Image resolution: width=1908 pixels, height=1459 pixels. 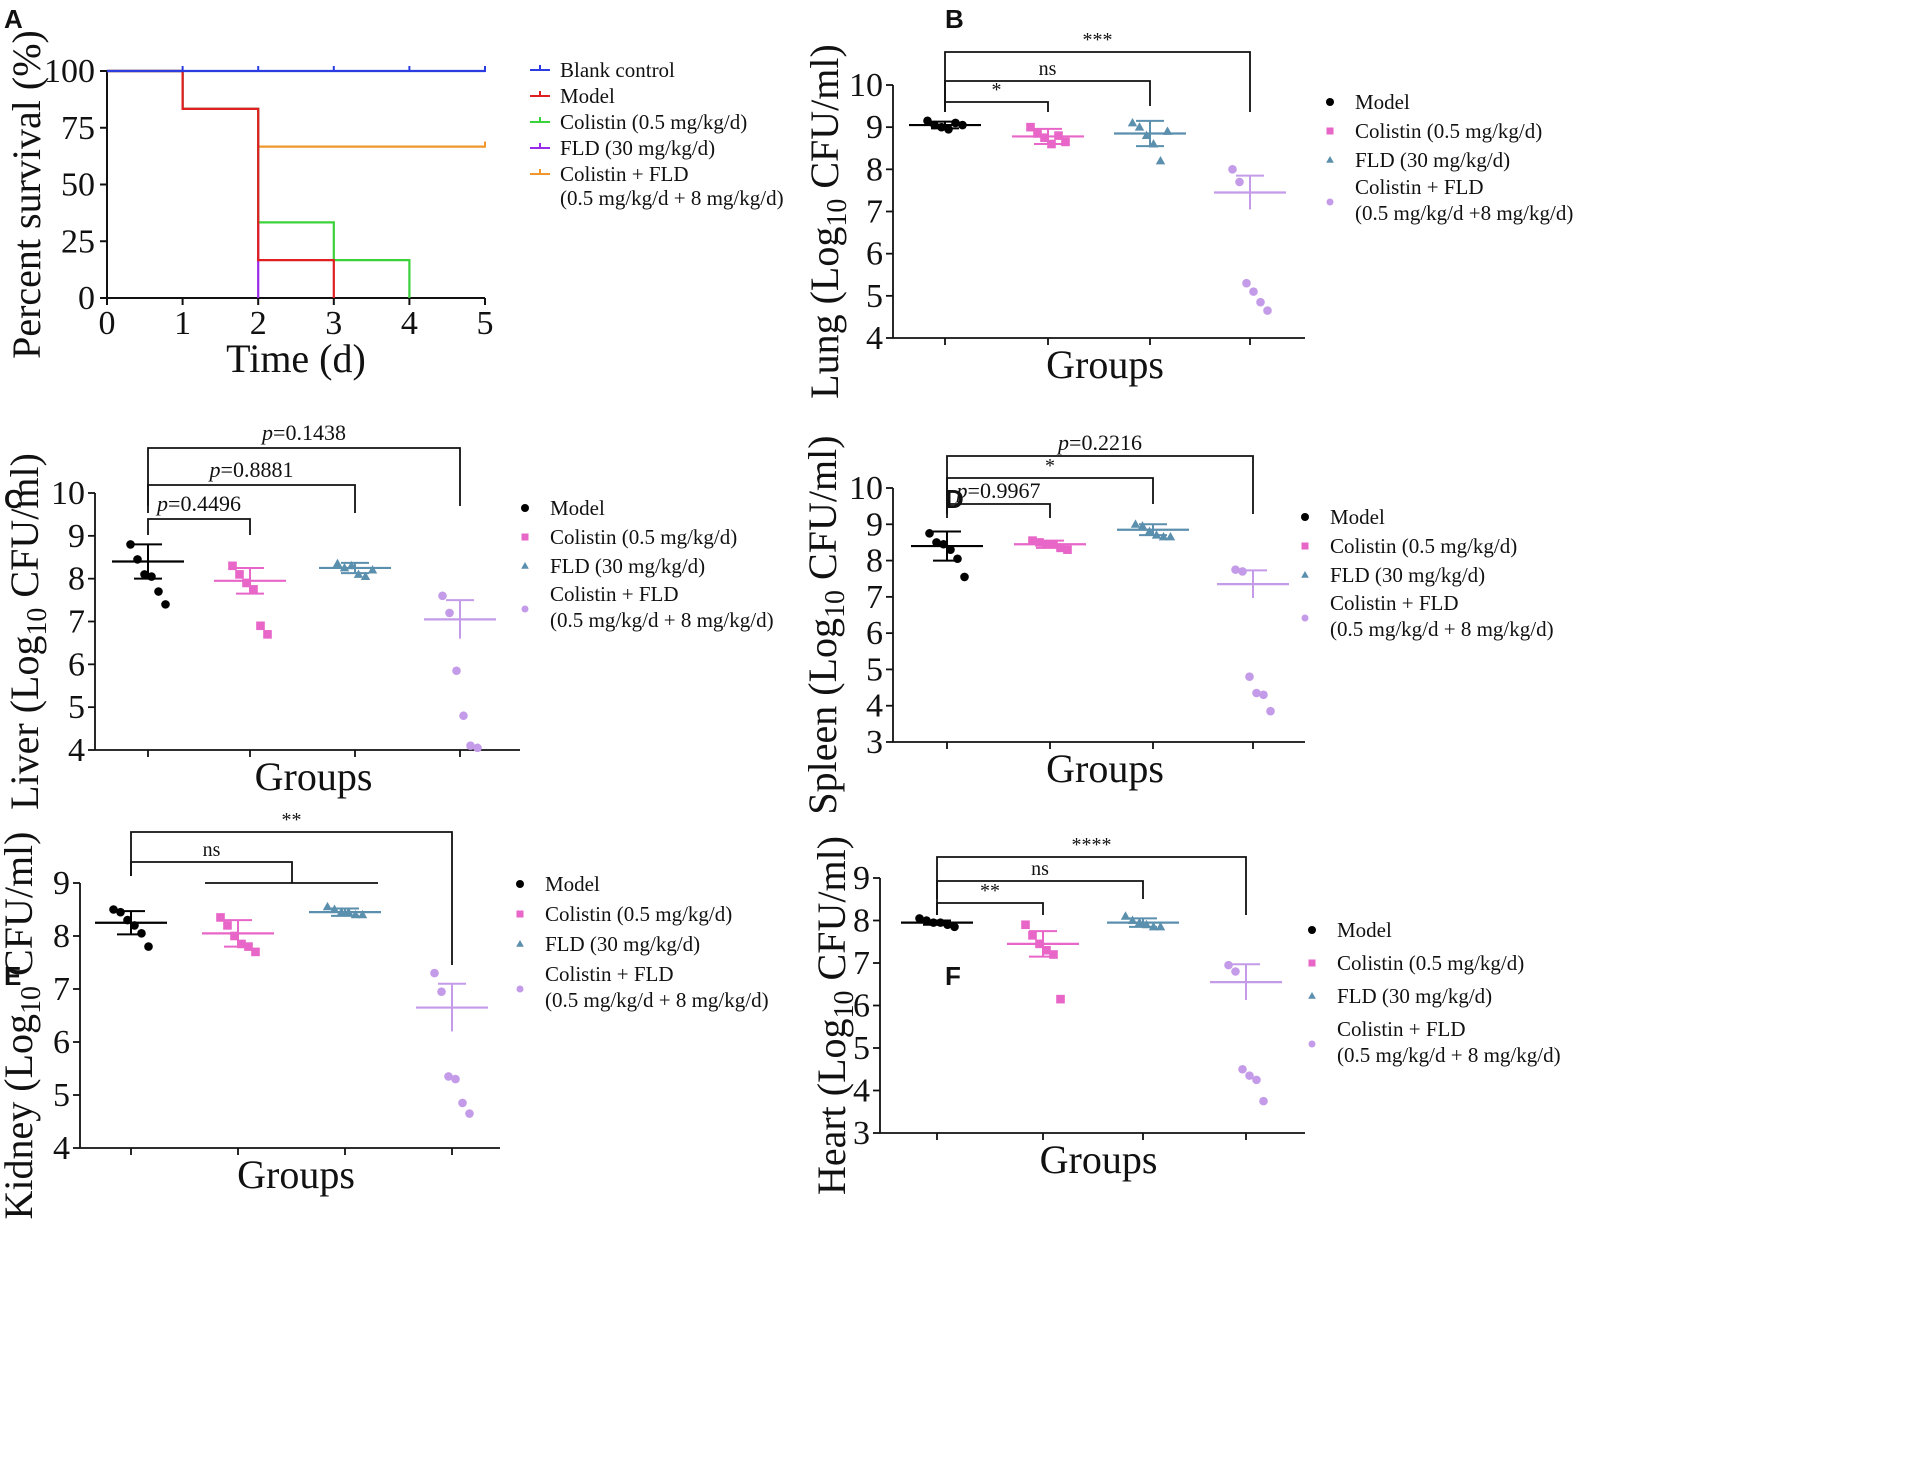 I want to click on panel-d-y-tick-label: 6, so click(x=874, y=633).